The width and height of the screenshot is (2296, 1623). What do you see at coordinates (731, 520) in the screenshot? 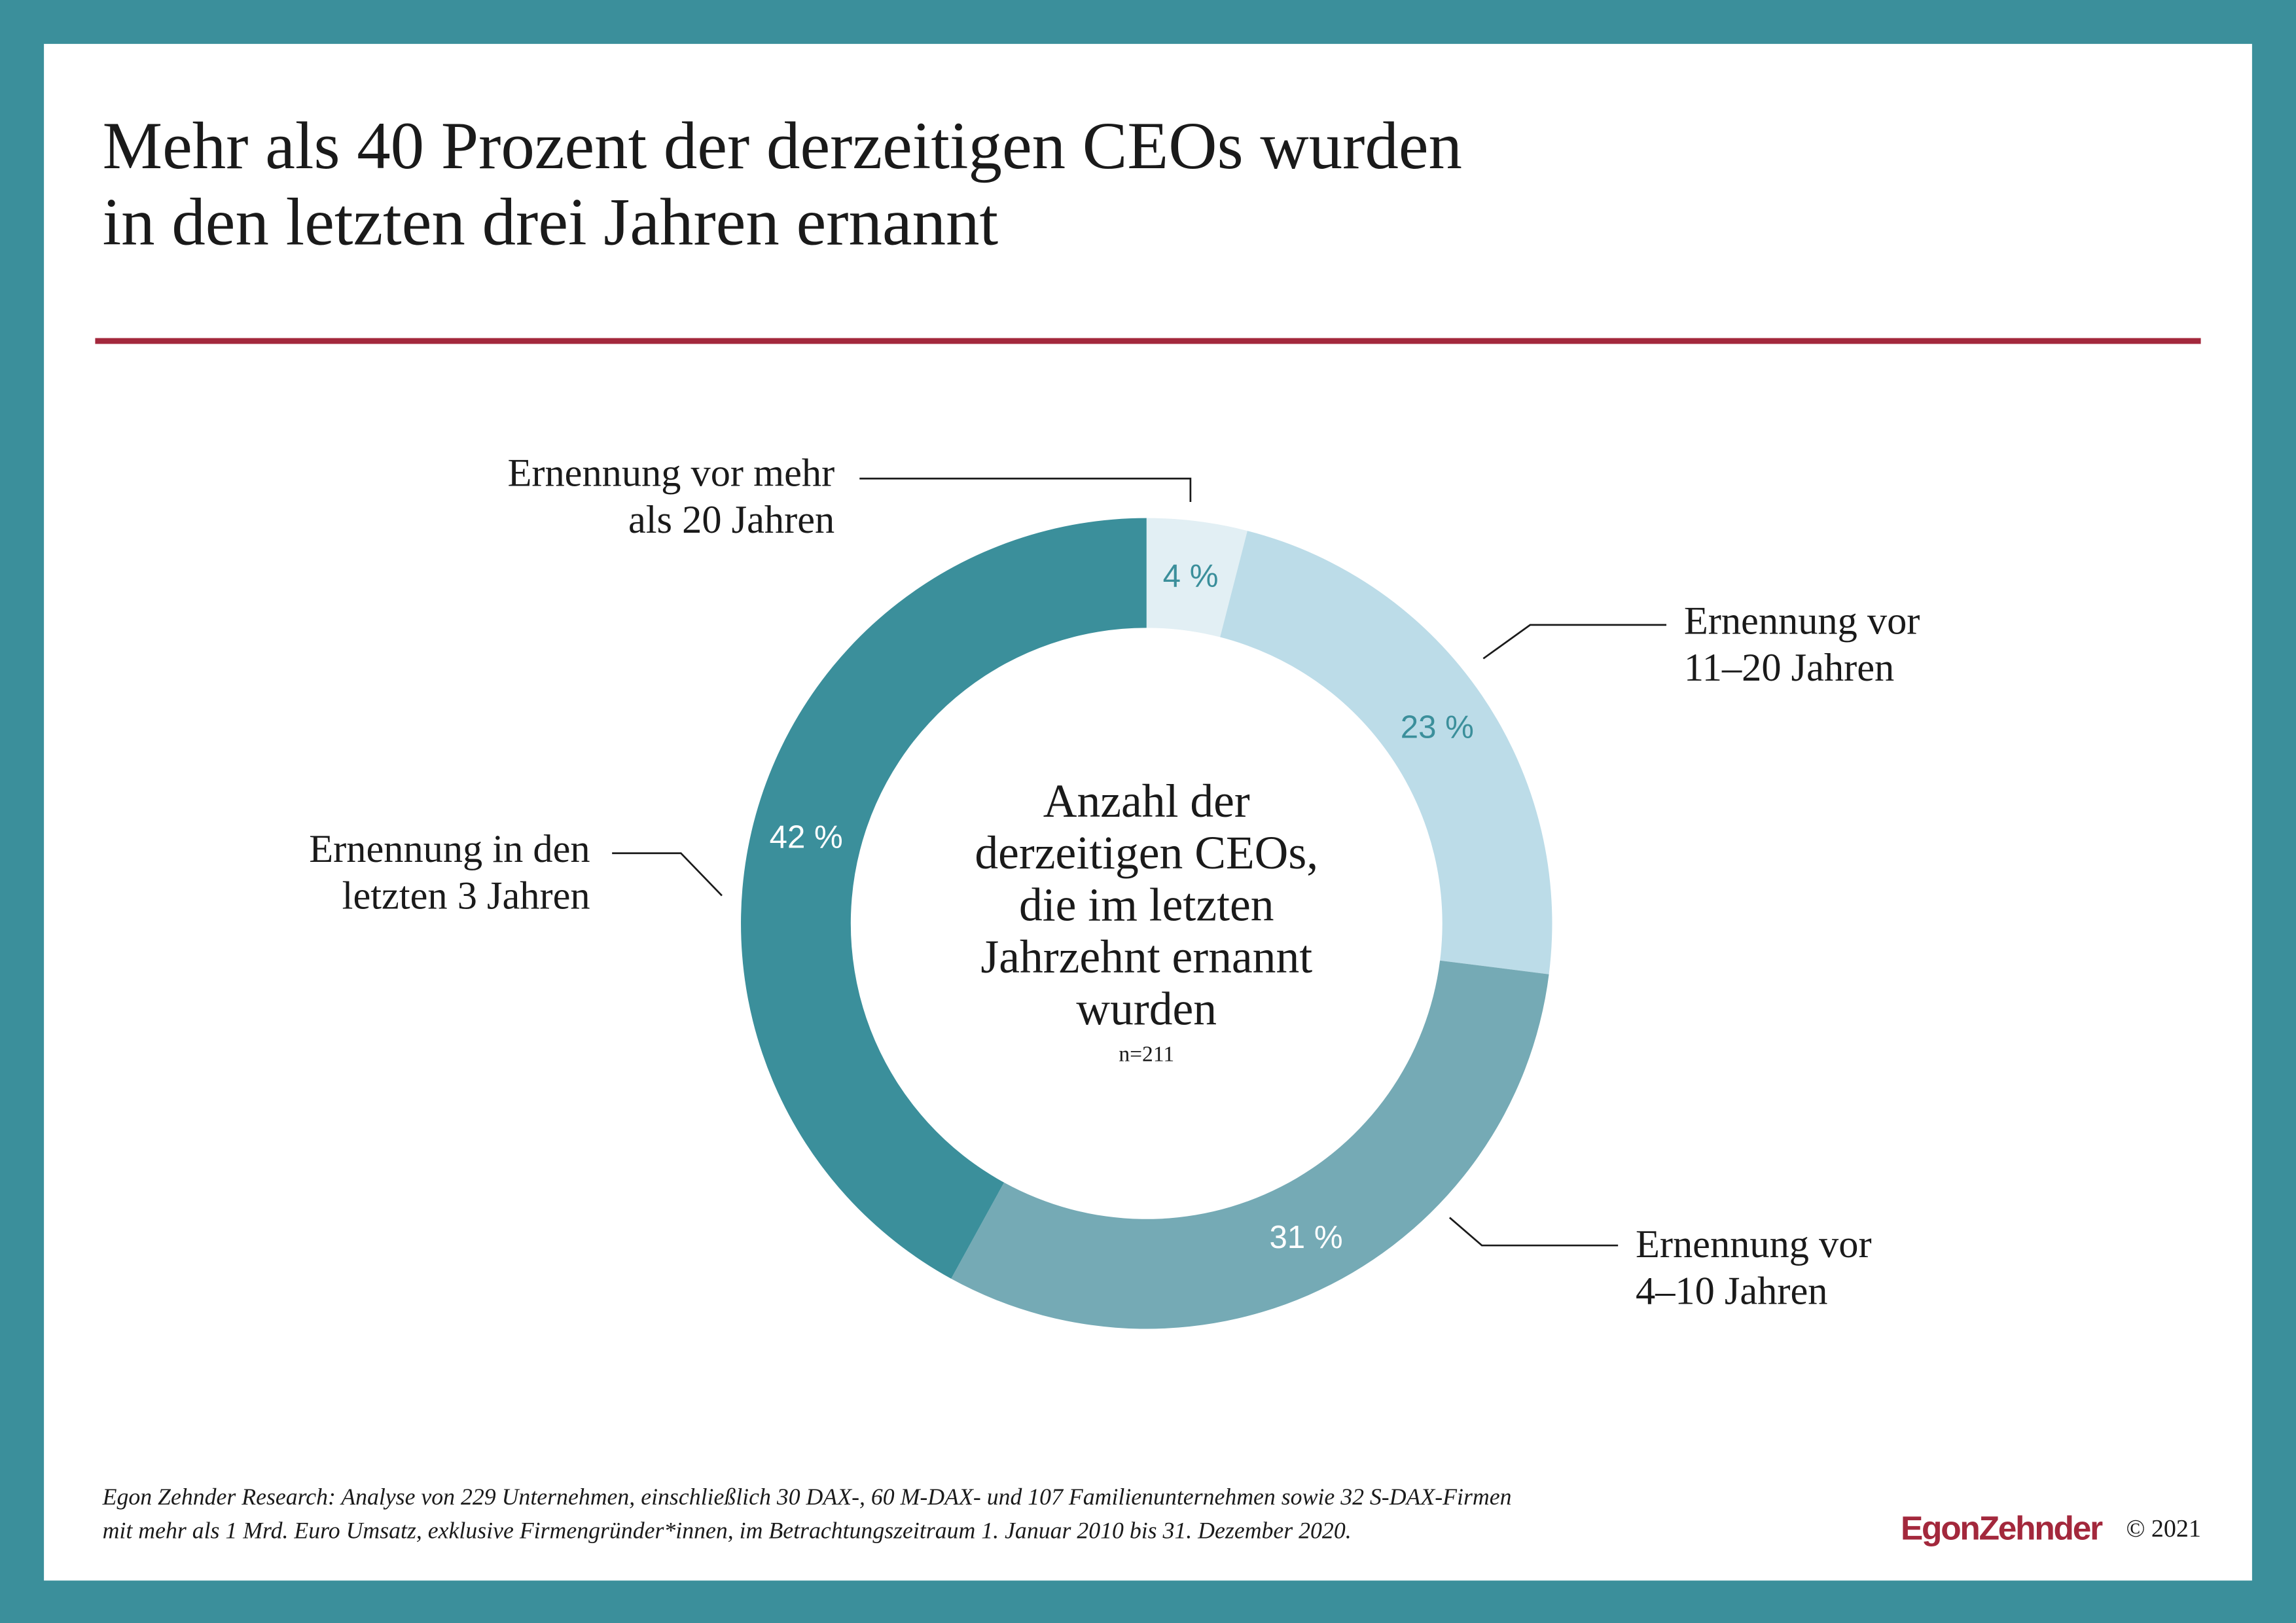
I see `category-label: als 20 Jahren` at bounding box center [731, 520].